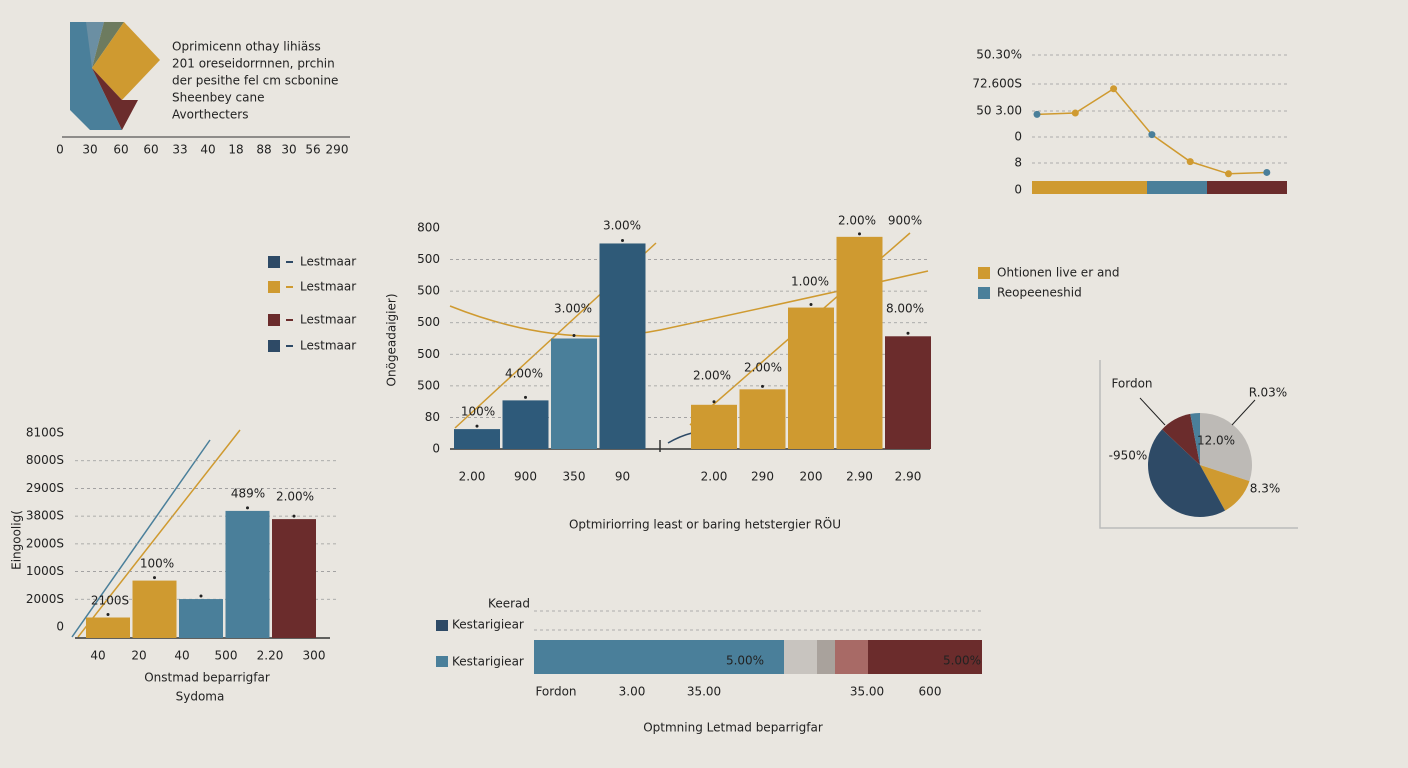  I want to click on label: 3.00%, so click(622, 226).